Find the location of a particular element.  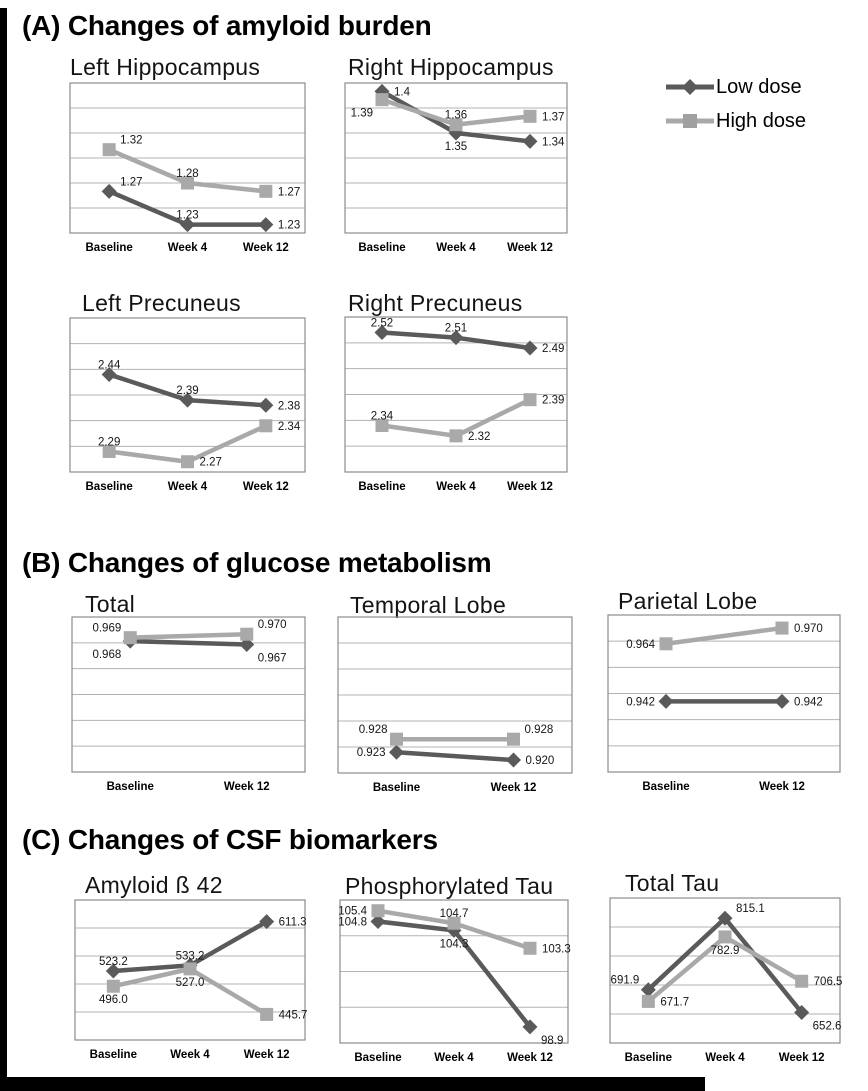

chart-title: Left Precuneus is located at coordinates (161, 303).